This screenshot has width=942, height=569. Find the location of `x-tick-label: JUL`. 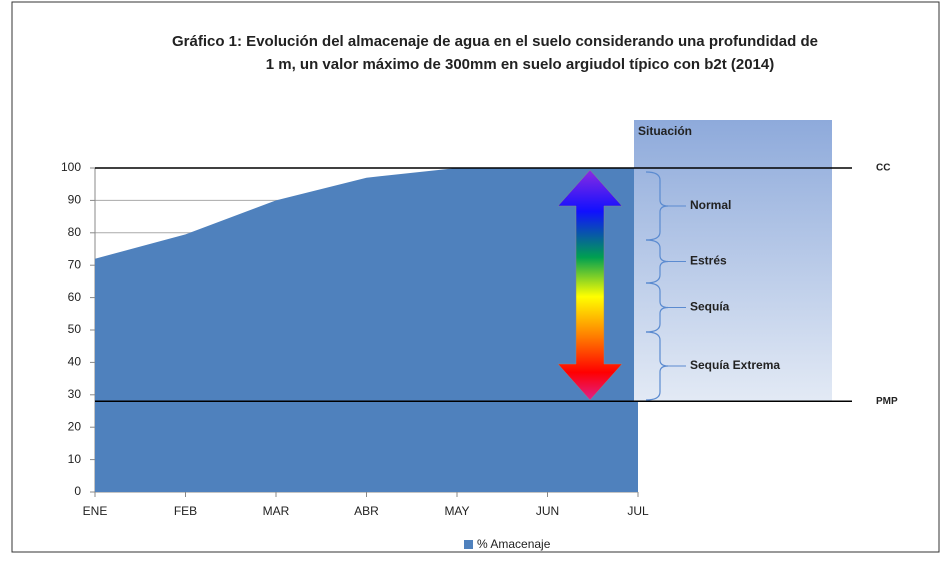

x-tick-label: JUL is located at coordinates (638, 511).